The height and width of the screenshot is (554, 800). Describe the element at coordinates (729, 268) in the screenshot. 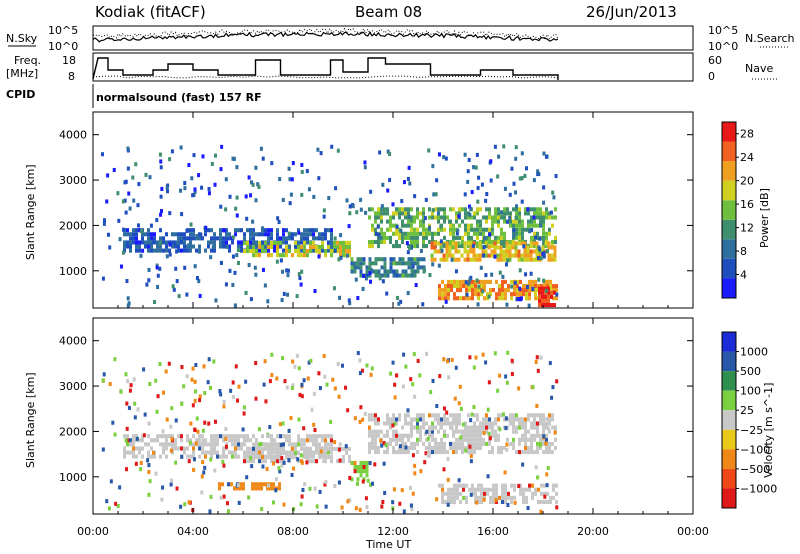

I see `power-colorbar-swatch` at that location.